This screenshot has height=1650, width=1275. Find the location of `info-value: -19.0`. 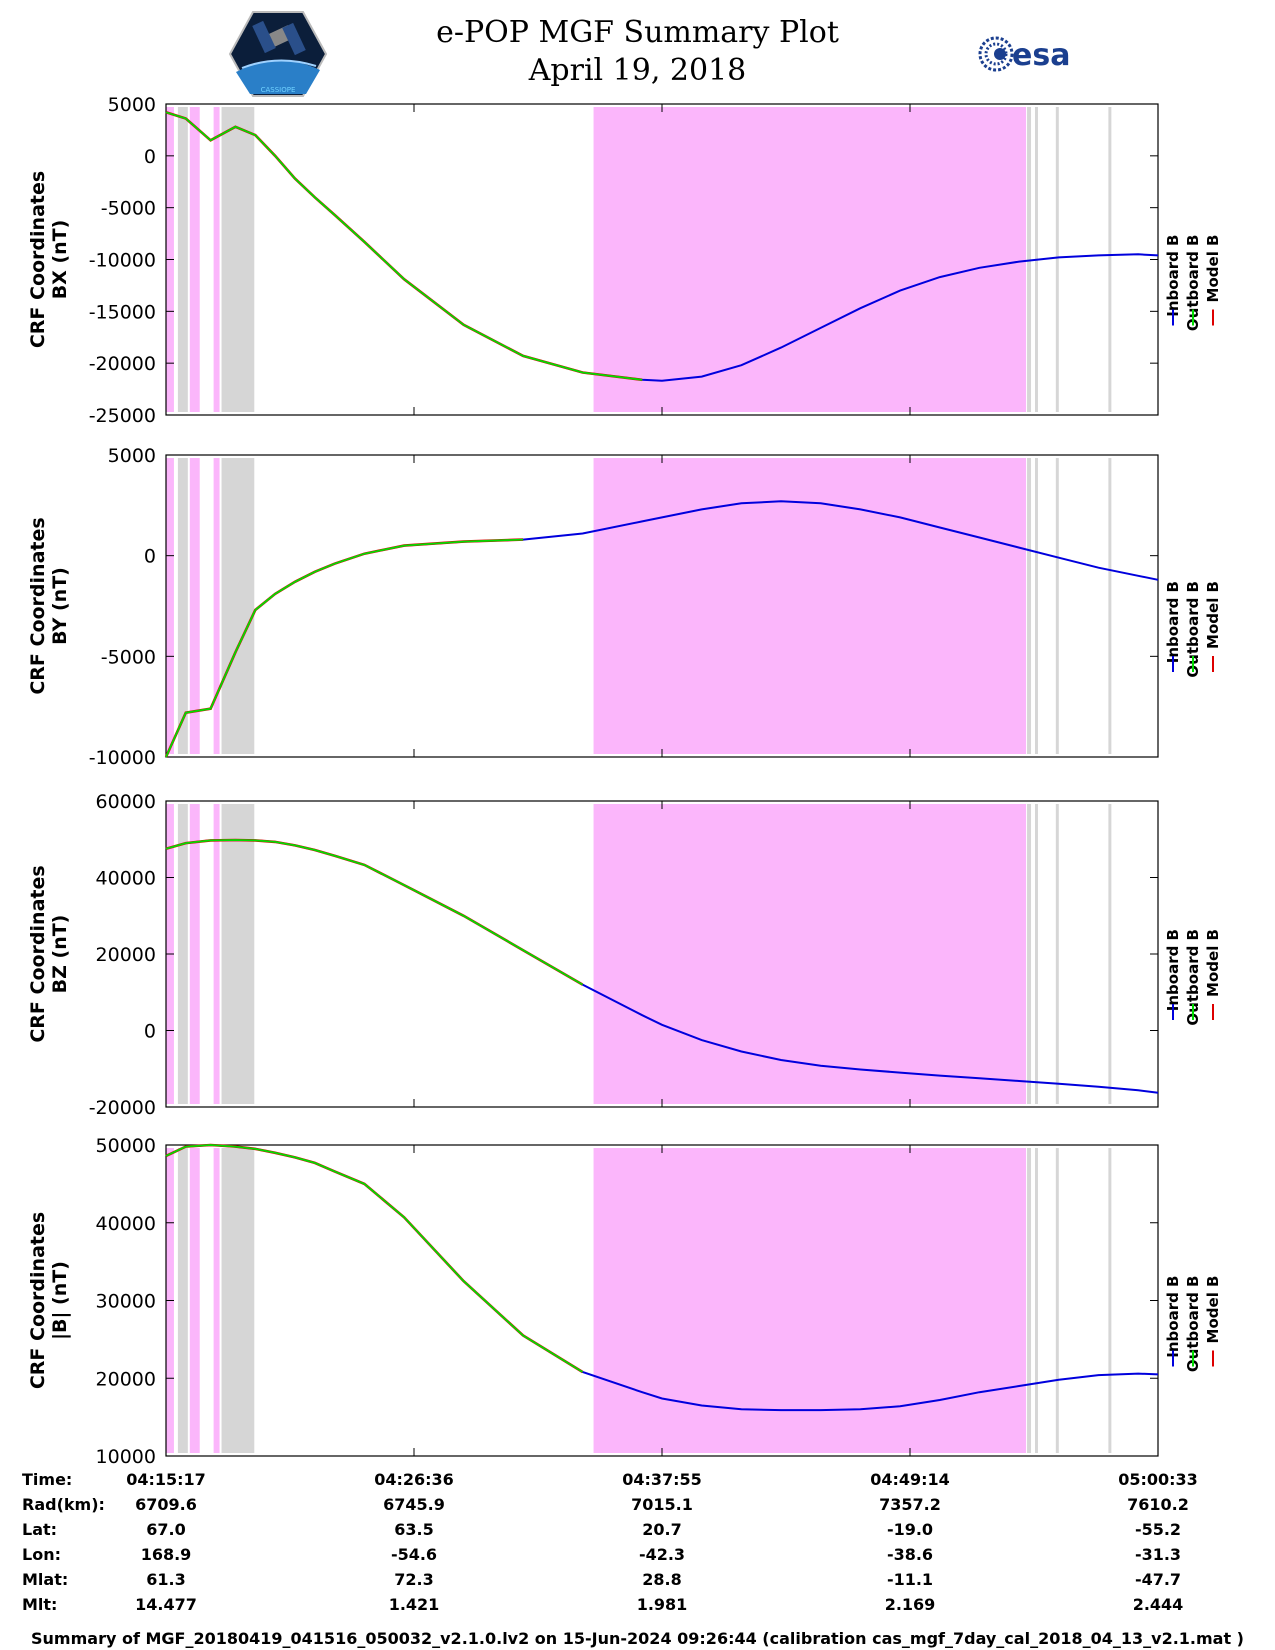

info-value: -19.0 is located at coordinates (910, 1529).